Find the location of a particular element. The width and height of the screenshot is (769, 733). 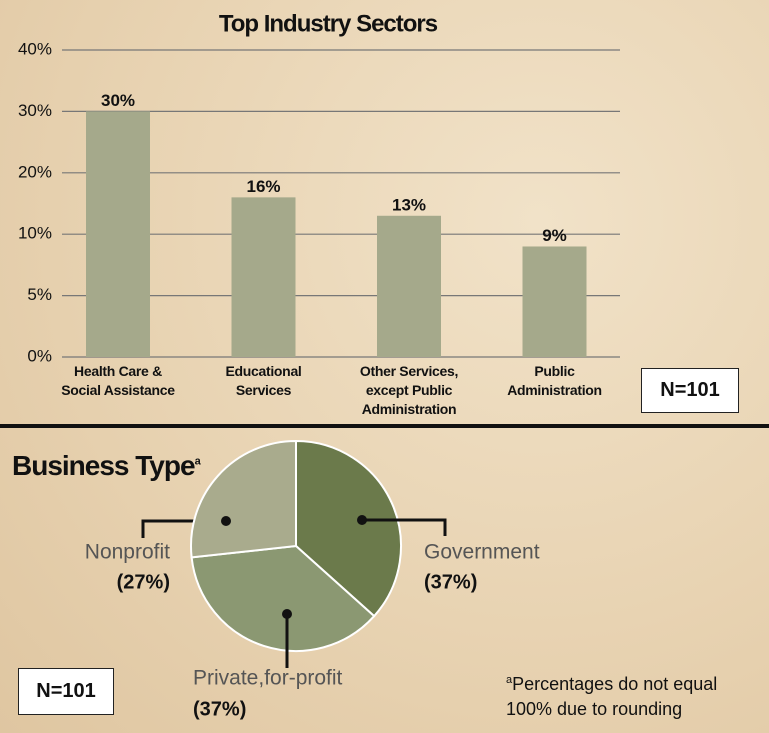

footnote-marker: a is located at coordinates (509, 680).